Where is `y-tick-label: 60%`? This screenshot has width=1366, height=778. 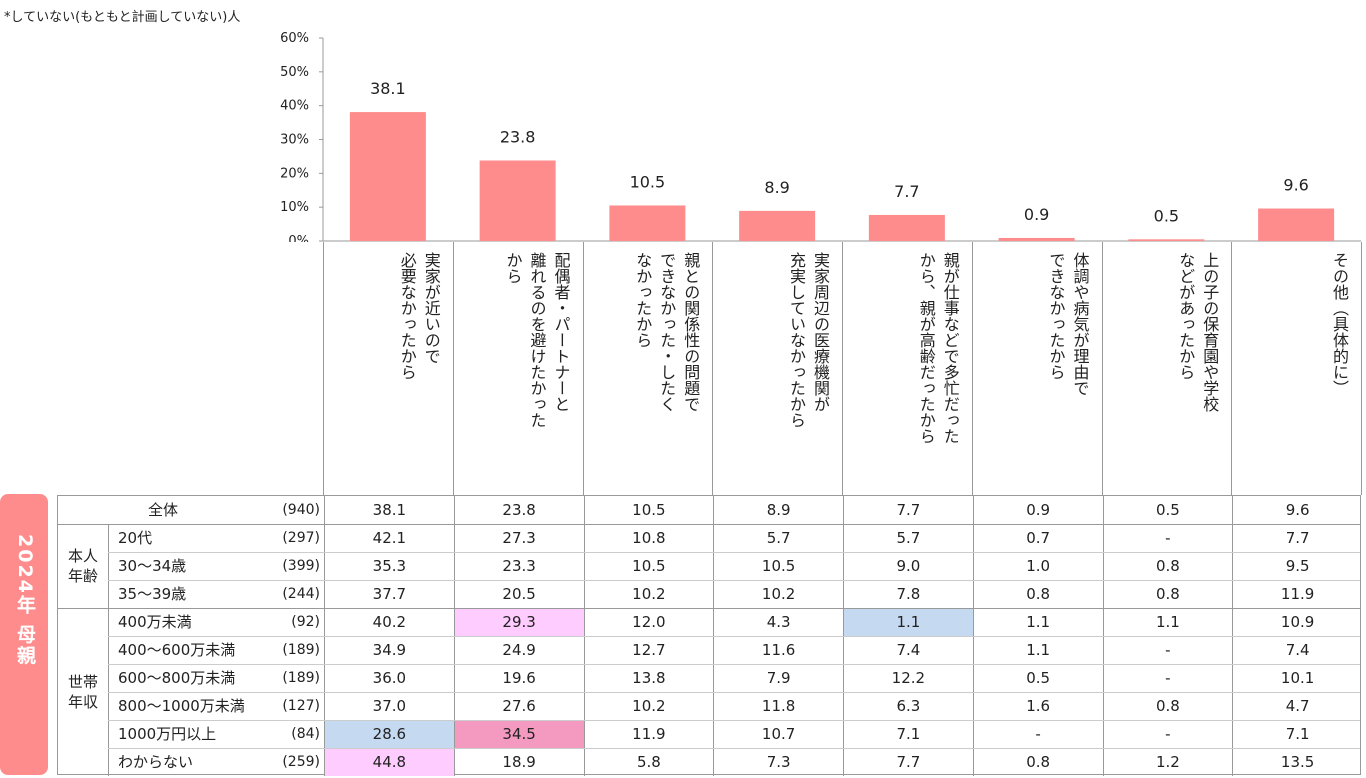 y-tick-label: 60% is located at coordinates (294, 38).